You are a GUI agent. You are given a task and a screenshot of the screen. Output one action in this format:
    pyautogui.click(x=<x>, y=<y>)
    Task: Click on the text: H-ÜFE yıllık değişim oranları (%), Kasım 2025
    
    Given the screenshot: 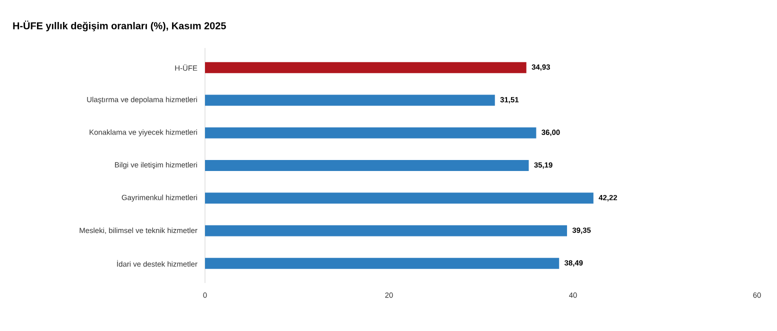 What is the action you would take?
    pyautogui.click(x=119, y=26)
    